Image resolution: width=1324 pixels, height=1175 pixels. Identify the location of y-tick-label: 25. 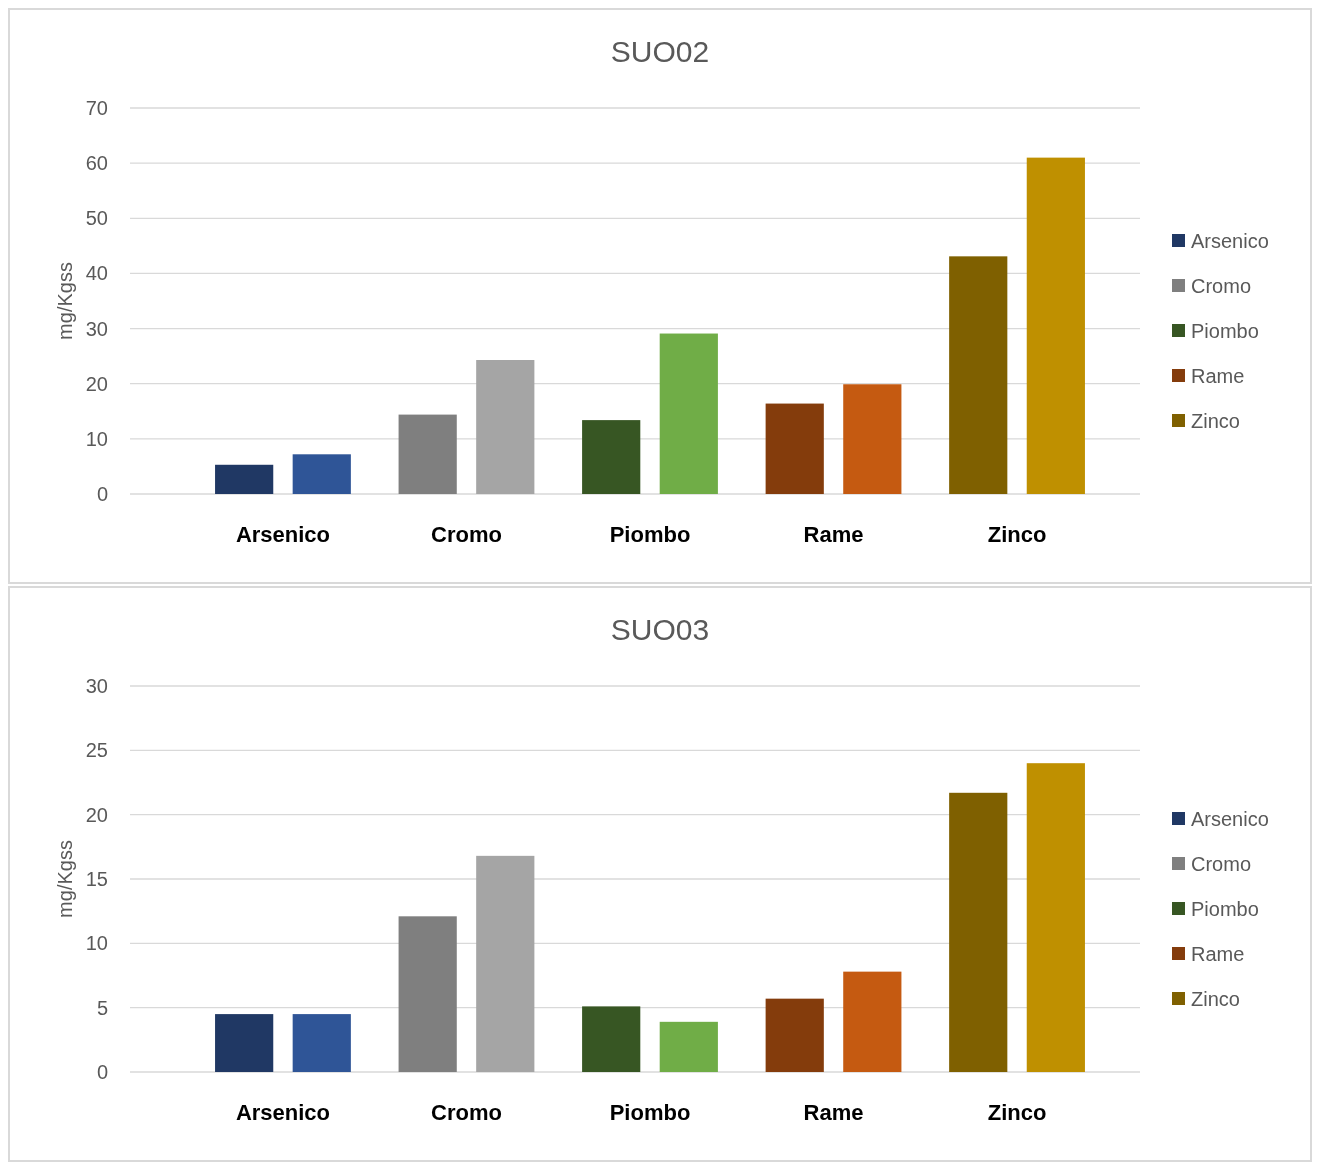
(96, 750).